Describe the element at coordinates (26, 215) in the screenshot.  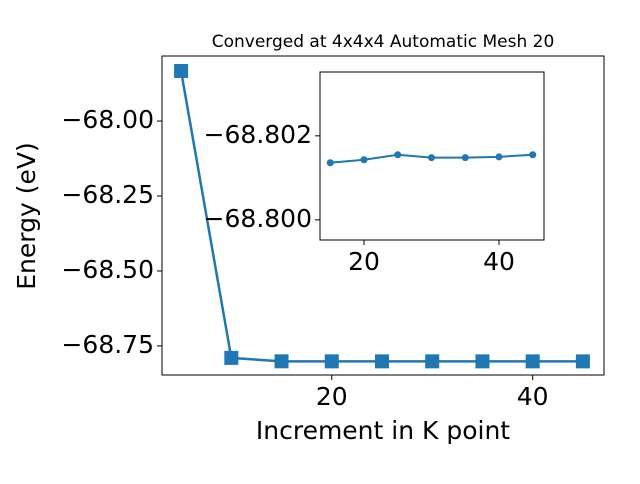
I see `y-axis-label: Energy (eV)` at that location.